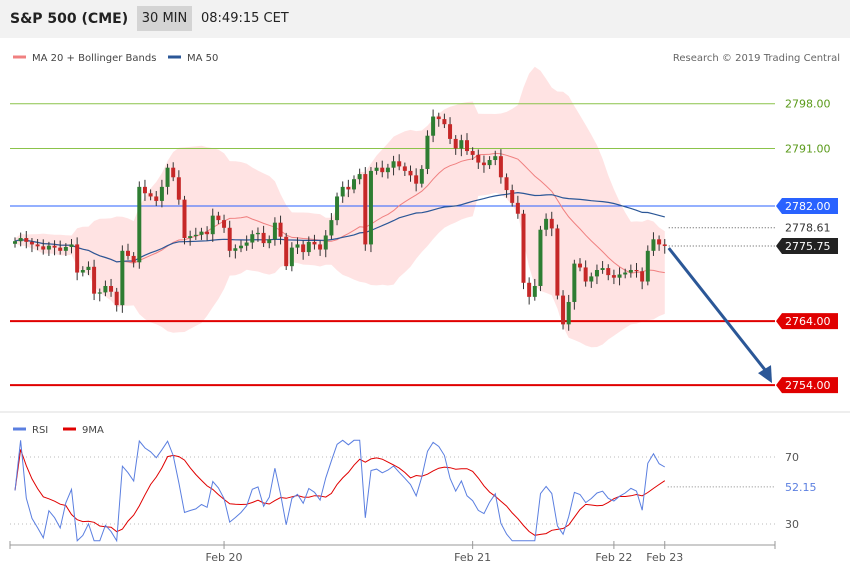  I want to click on x-tick-label-2: Feb 22, so click(613, 557).